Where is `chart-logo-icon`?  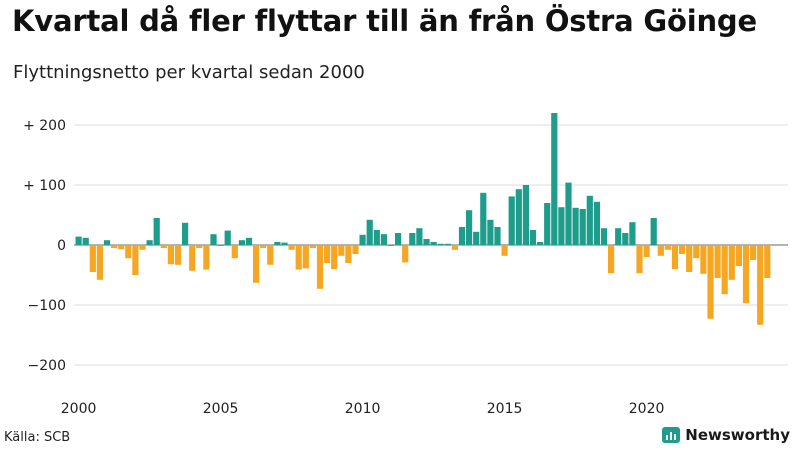 chart-logo-icon is located at coordinates (671, 435).